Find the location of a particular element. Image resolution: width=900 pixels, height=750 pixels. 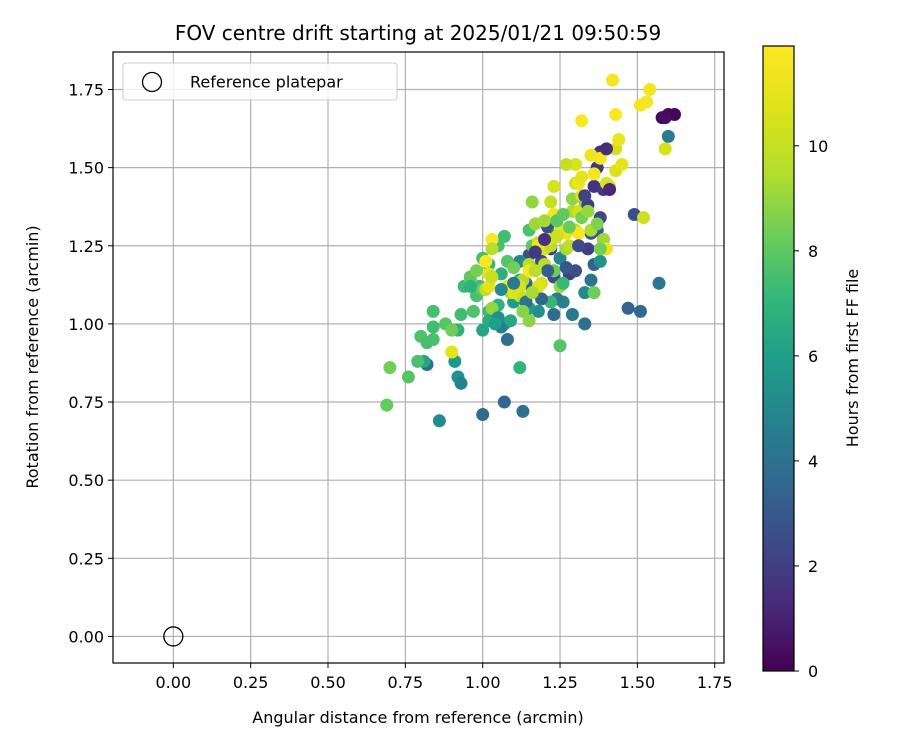

legend-box is located at coordinates (260, 81).